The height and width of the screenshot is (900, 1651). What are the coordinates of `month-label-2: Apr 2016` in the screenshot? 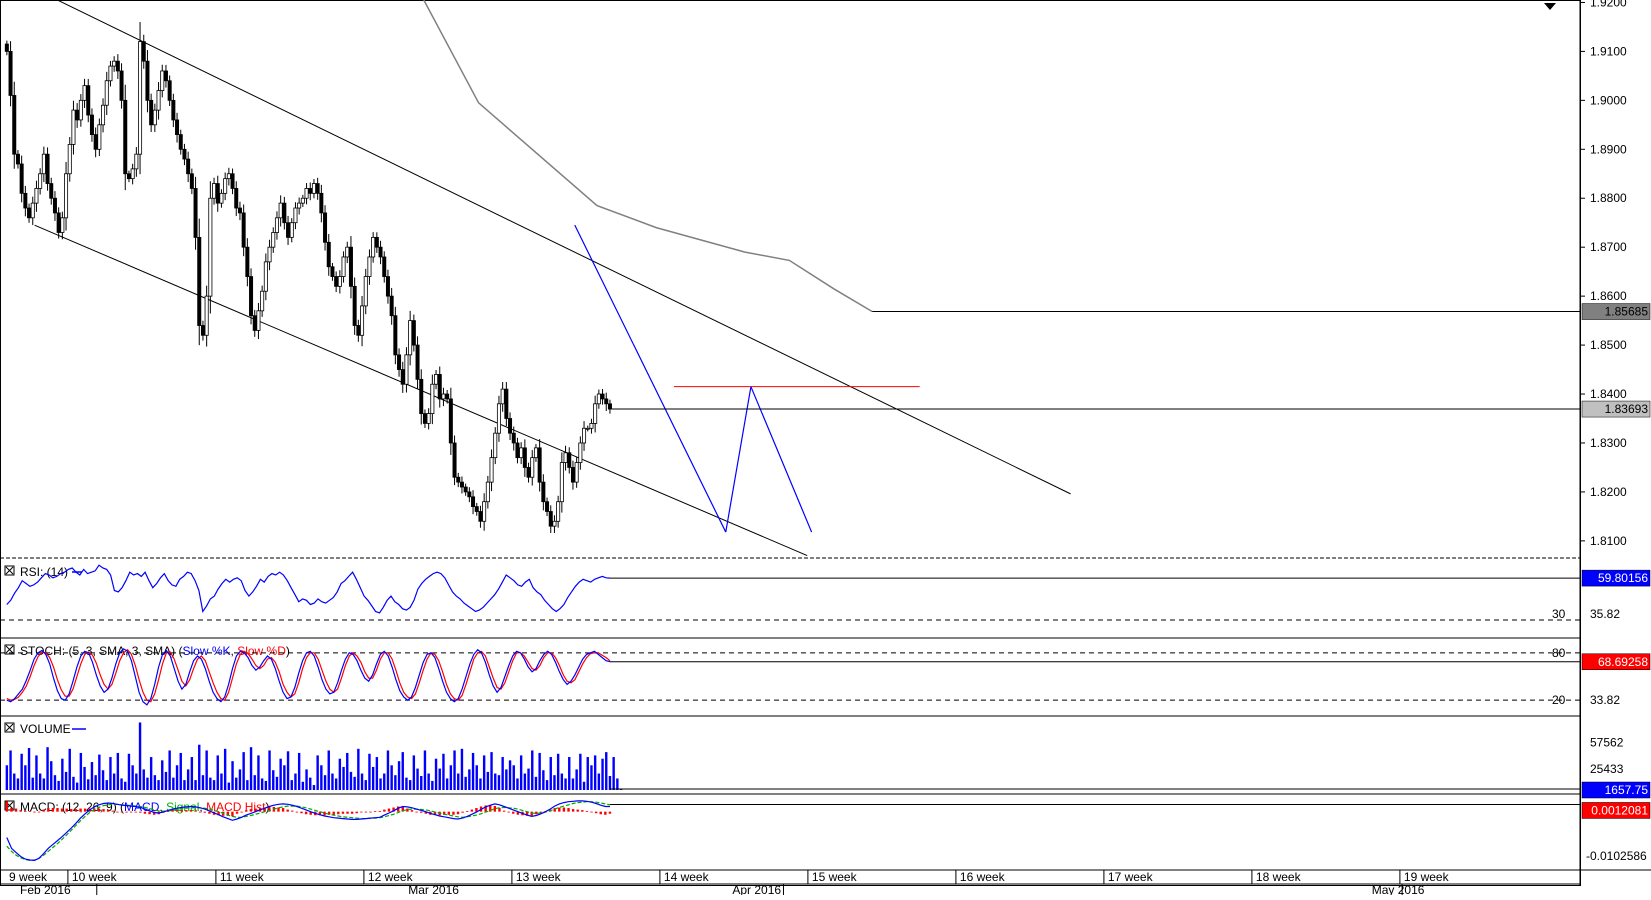 It's located at (756, 889).